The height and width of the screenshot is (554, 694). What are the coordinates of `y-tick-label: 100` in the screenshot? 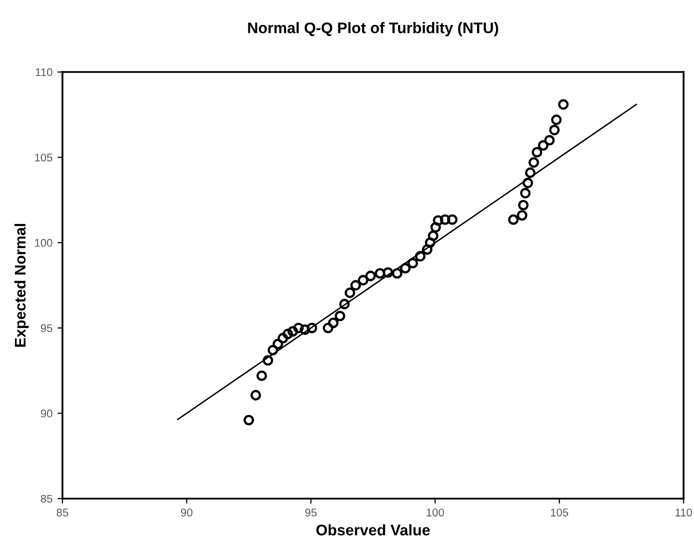 It's located at (43, 242).